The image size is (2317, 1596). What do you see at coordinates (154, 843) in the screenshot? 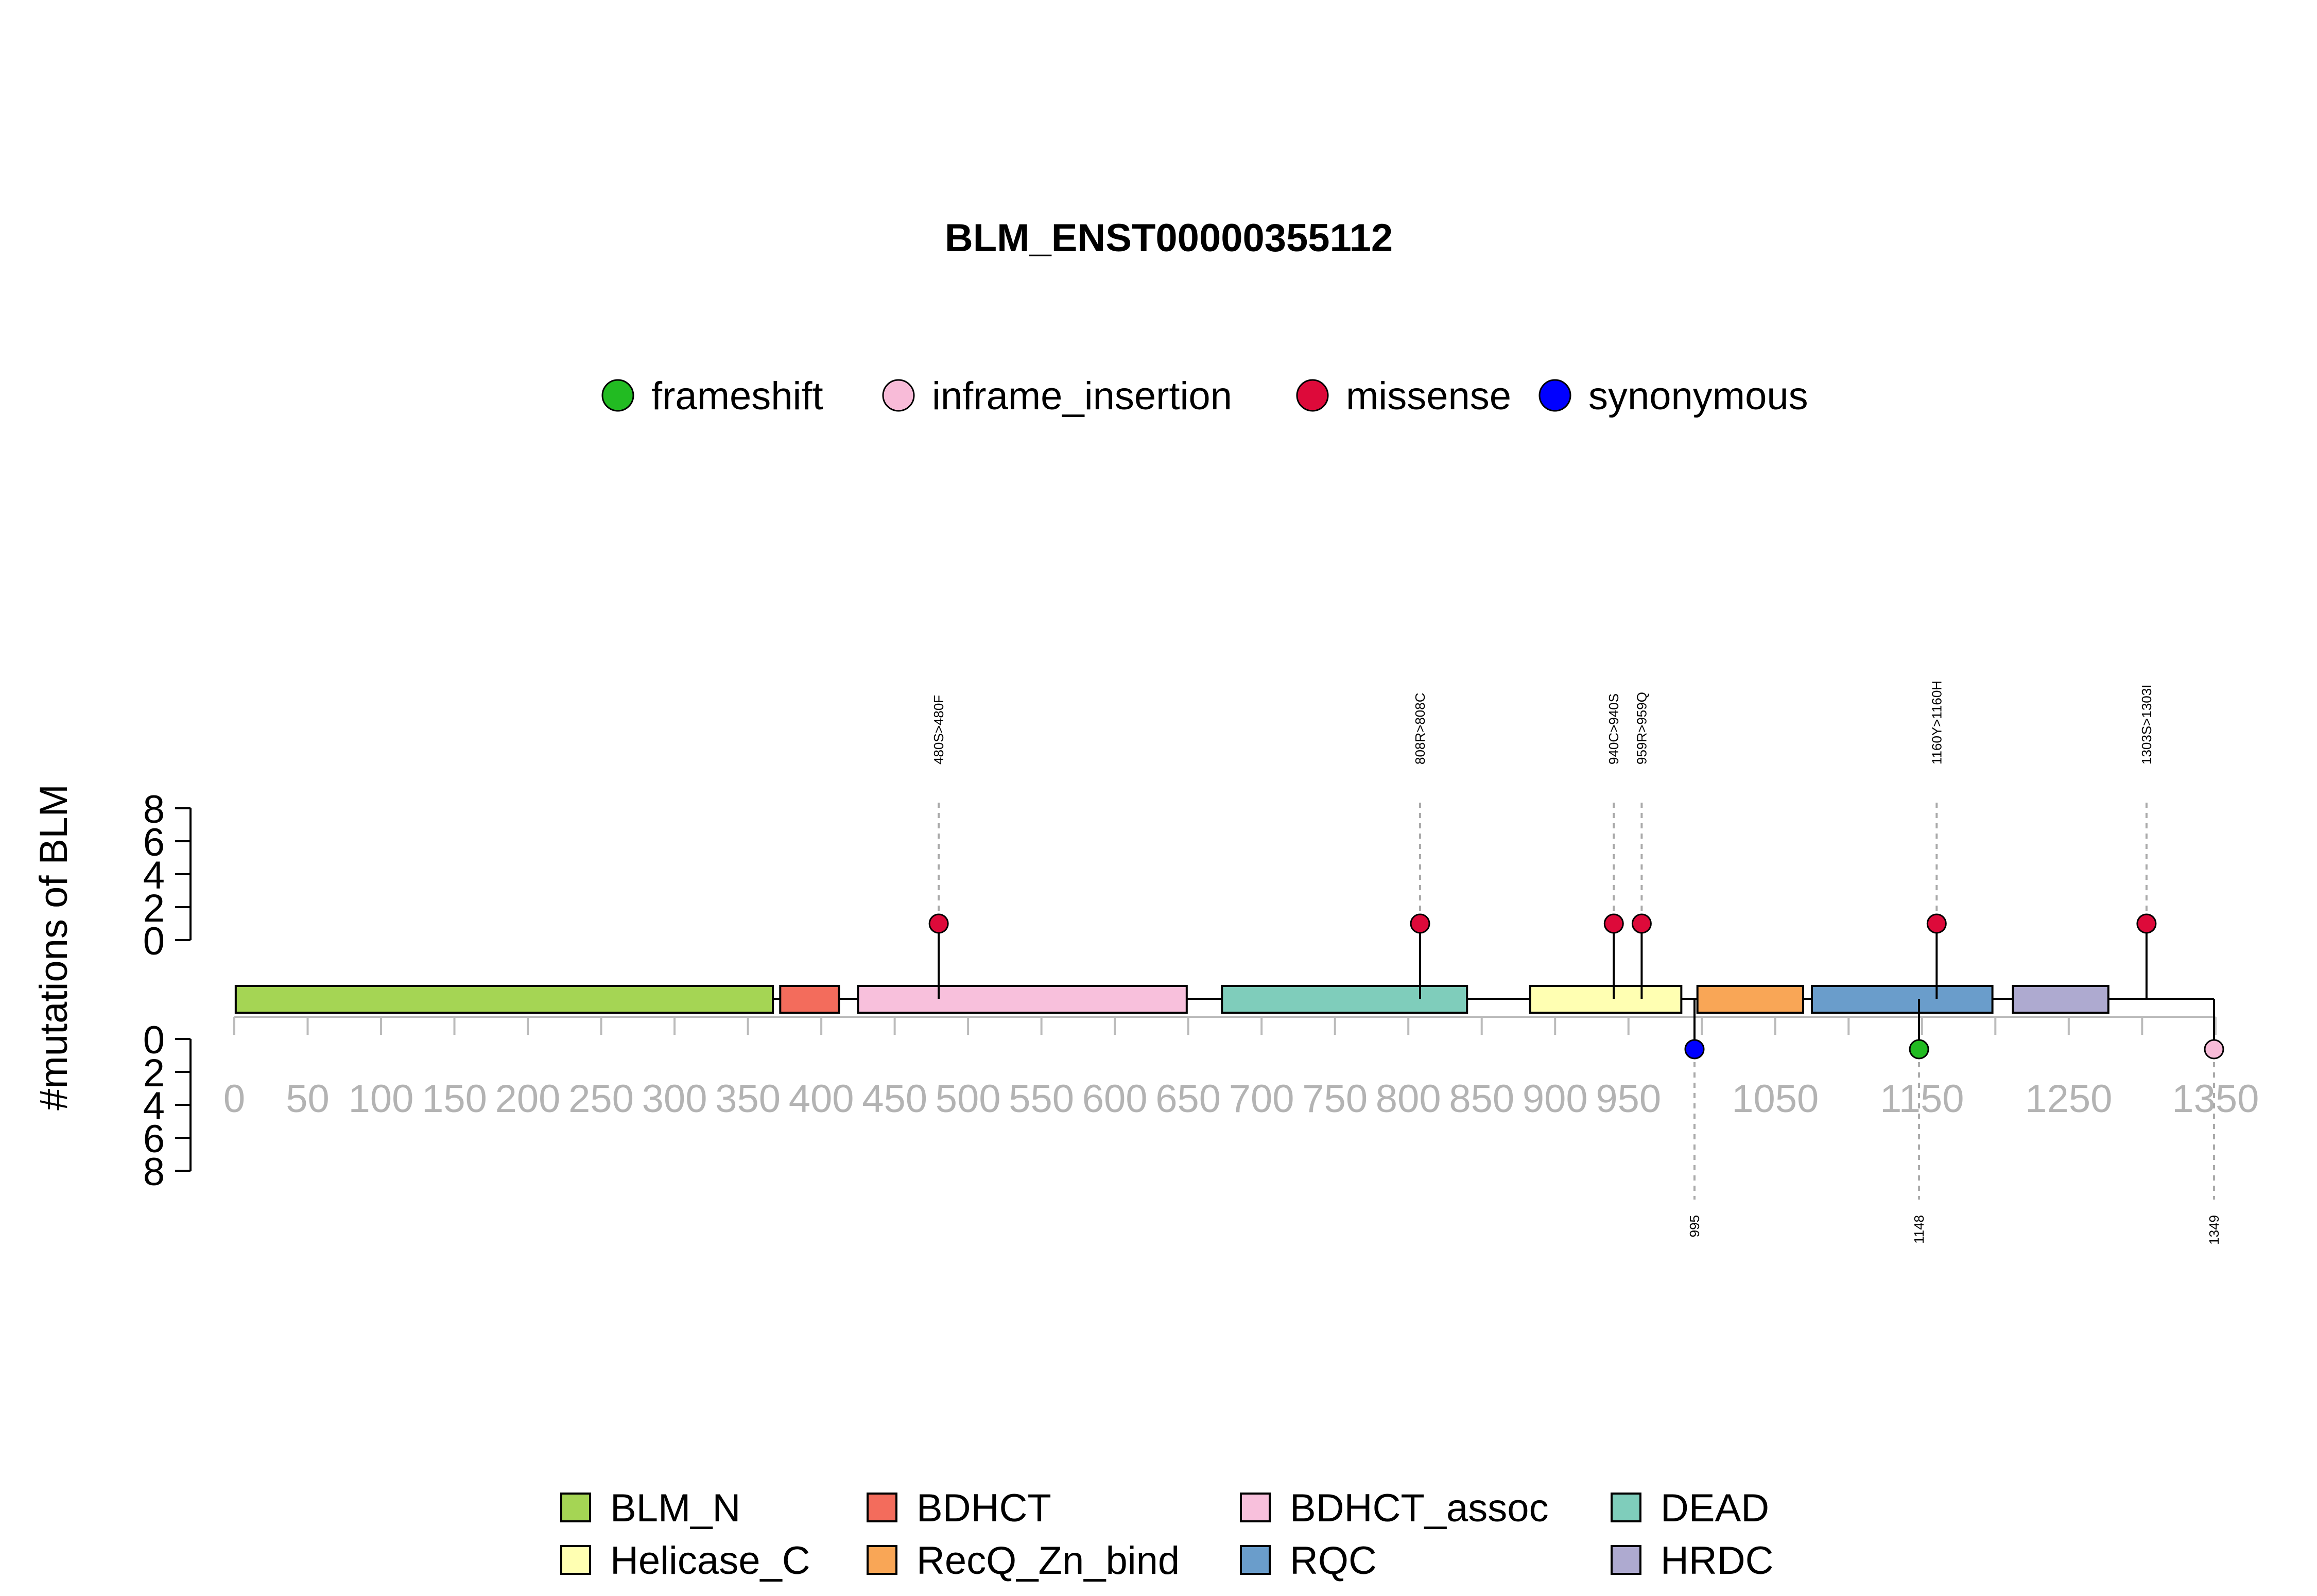
I see `upper-tick-label: 6` at bounding box center [154, 843].